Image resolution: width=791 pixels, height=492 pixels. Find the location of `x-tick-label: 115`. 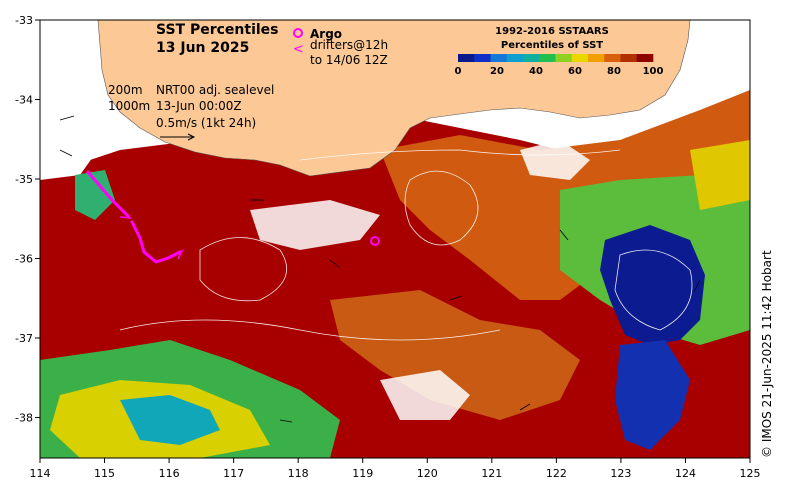

x-tick-label: 115 is located at coordinates (104, 473).